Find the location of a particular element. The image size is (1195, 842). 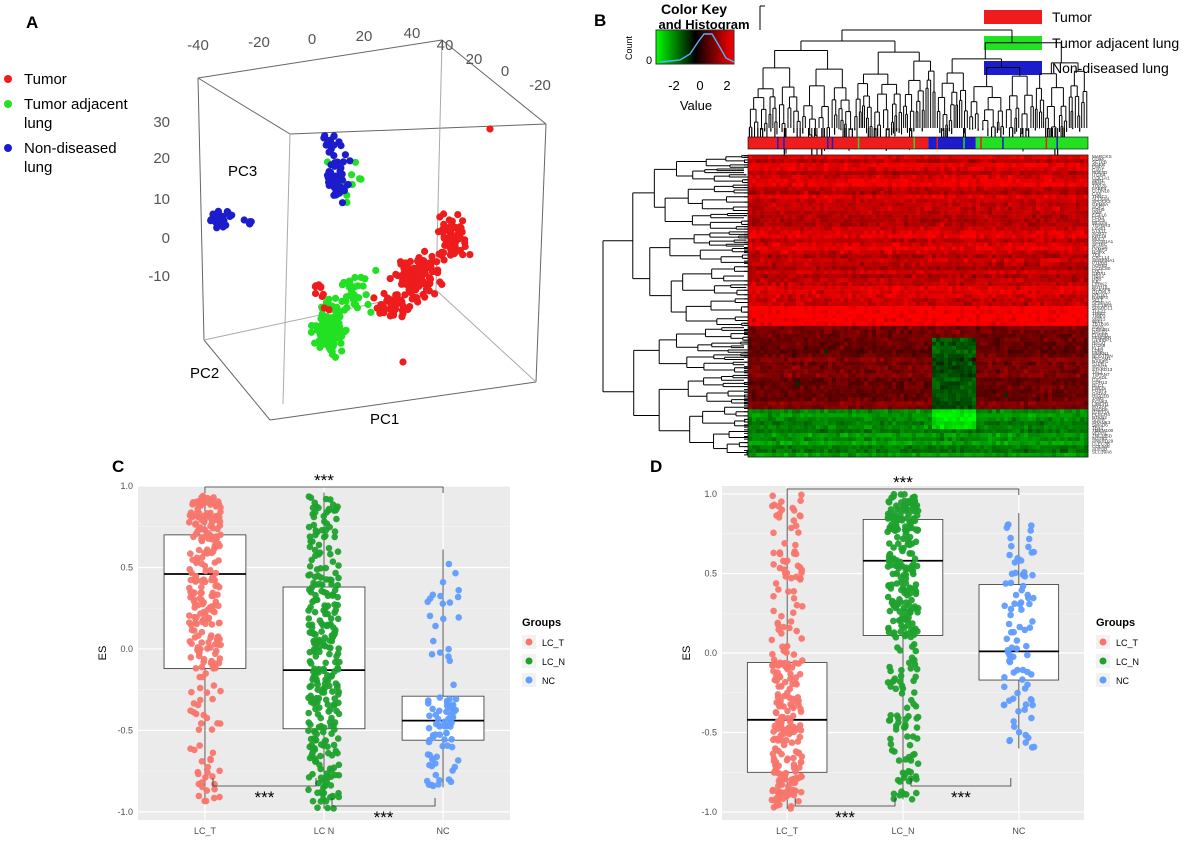

tumor-point is located at coordinates (315, 287).